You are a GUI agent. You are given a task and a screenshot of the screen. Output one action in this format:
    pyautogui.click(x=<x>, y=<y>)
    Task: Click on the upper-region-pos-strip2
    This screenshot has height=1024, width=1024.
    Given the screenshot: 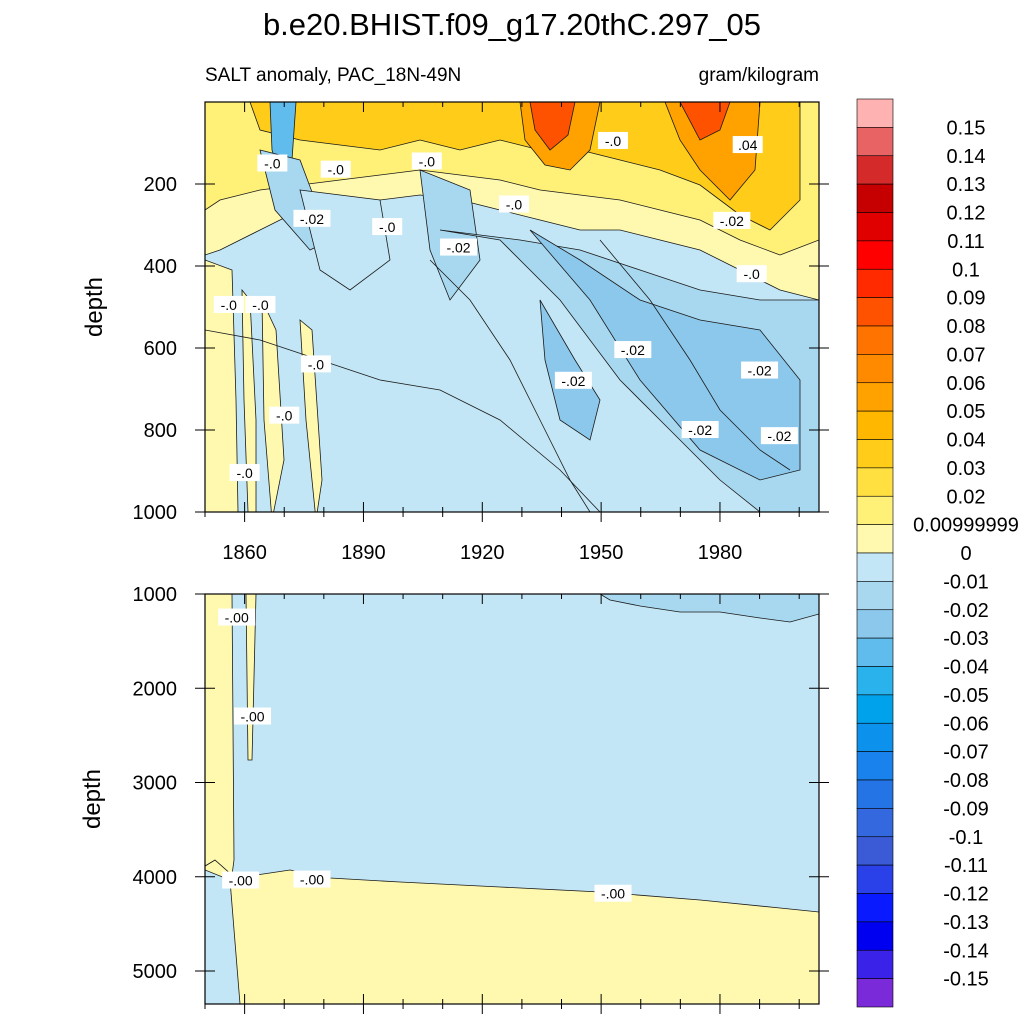 What is the action you would take?
    pyautogui.click(x=273, y=405)
    